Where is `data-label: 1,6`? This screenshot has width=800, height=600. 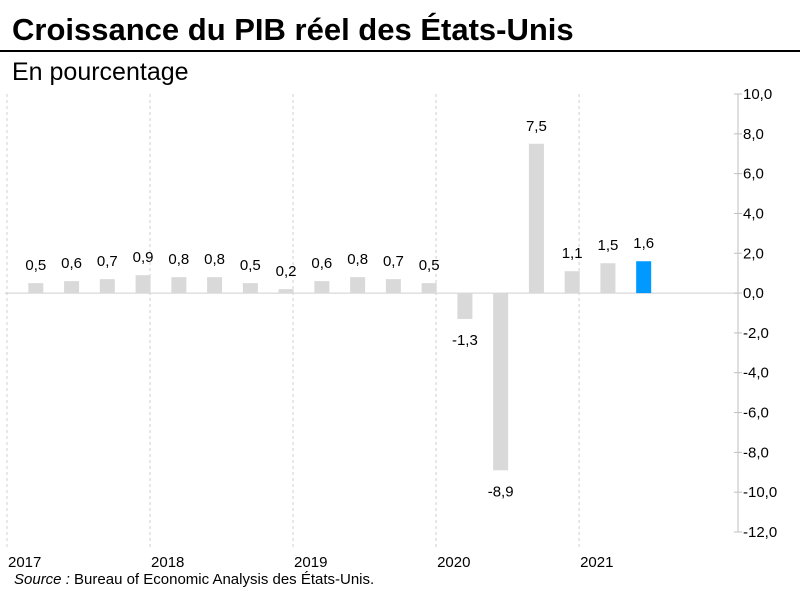
data-label: 1,6 is located at coordinates (643, 243).